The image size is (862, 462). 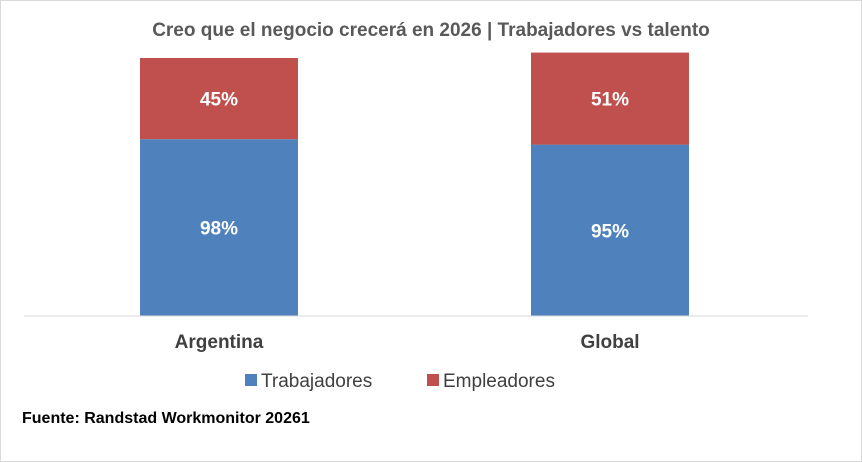 I want to click on legend: Trabajadores Empleadores, so click(x=400, y=381).